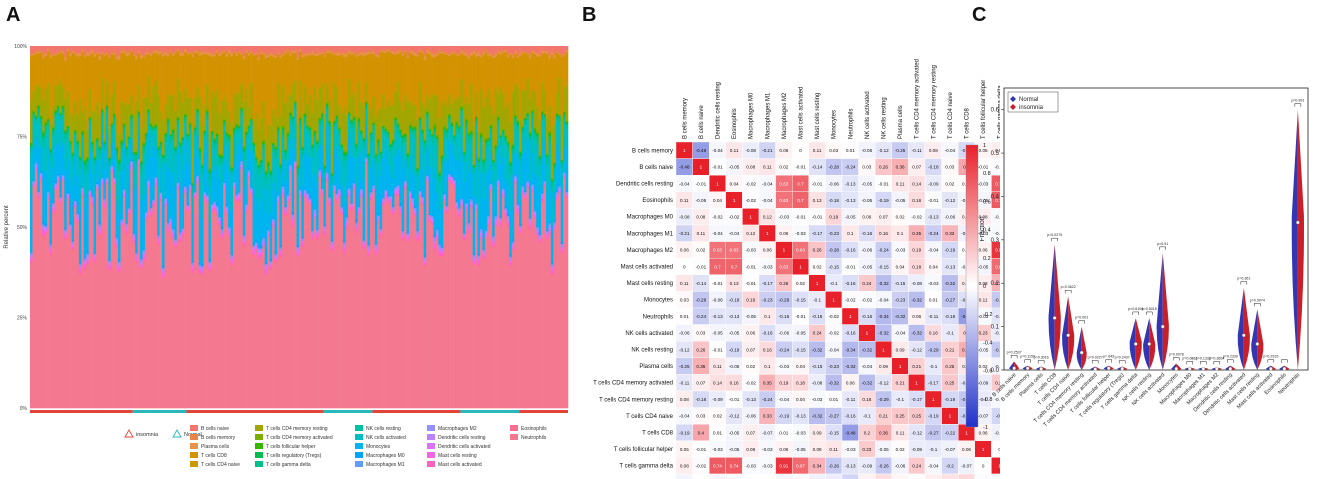  Describe the element at coordinates (364, 329) in the screenshot. I see `segment-neutrophils` at that location.